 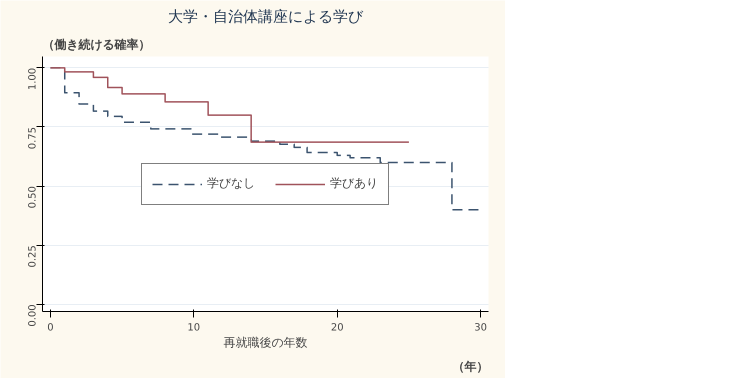 What do you see at coordinates (337, 328) in the screenshot?
I see `x-tick-label: 20` at bounding box center [337, 328].